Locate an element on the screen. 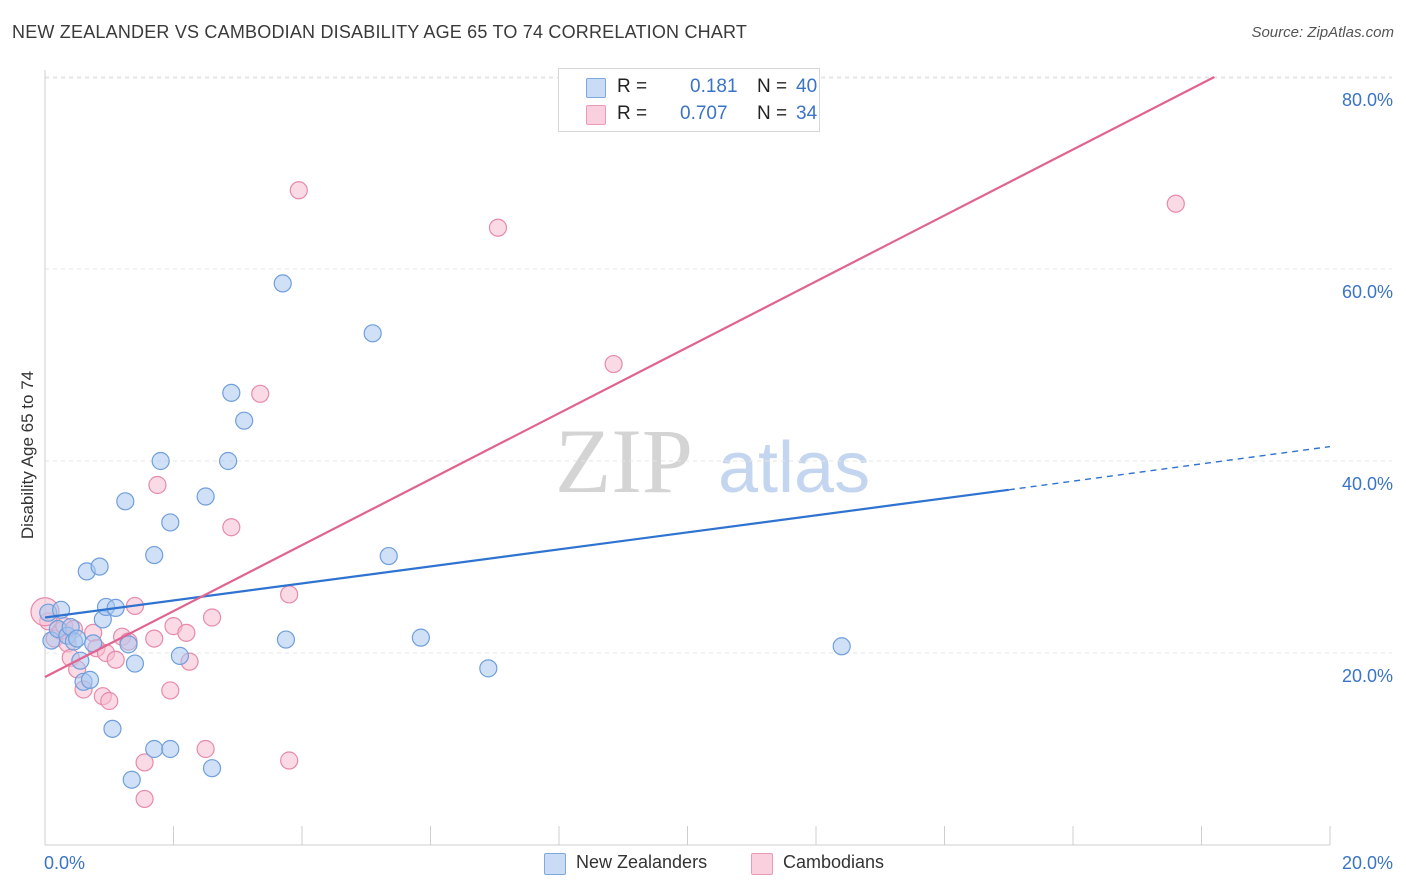  y-tick-label: 60.0% is located at coordinates (1367, 292).